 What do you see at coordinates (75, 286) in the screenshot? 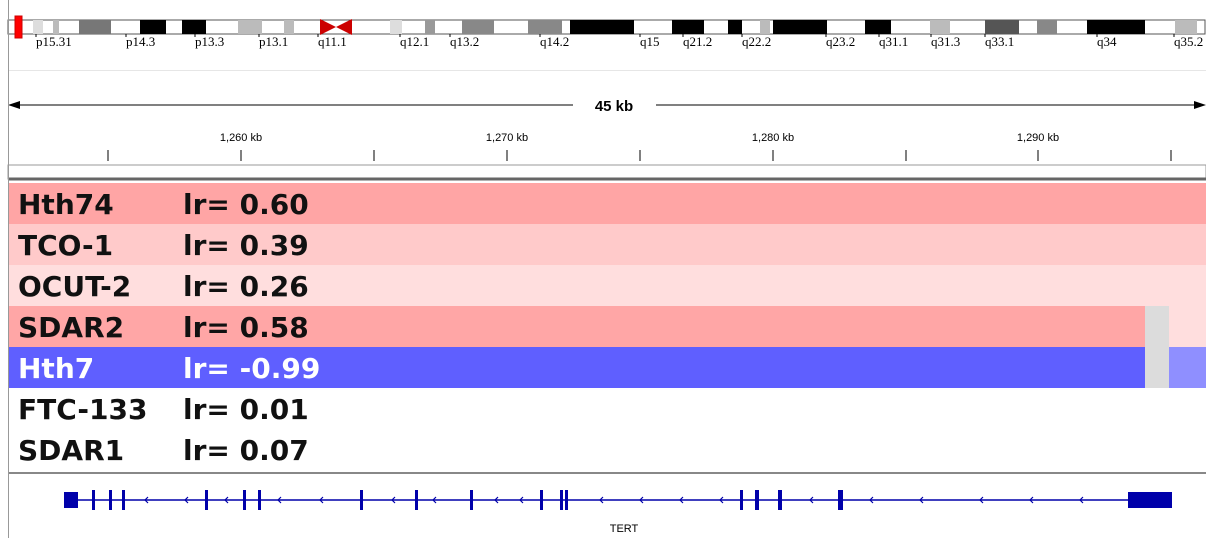
I see `sample-name: OCUT-2` at bounding box center [75, 286].